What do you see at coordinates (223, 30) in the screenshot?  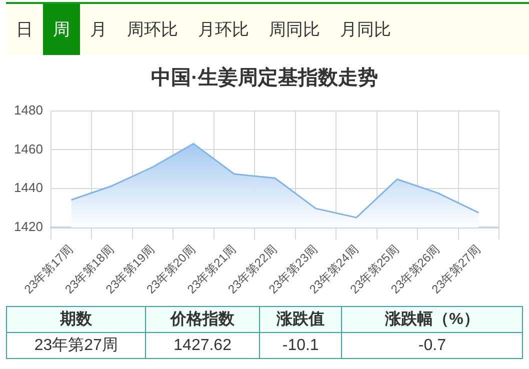 I see `text: 月环比` at bounding box center [223, 30].